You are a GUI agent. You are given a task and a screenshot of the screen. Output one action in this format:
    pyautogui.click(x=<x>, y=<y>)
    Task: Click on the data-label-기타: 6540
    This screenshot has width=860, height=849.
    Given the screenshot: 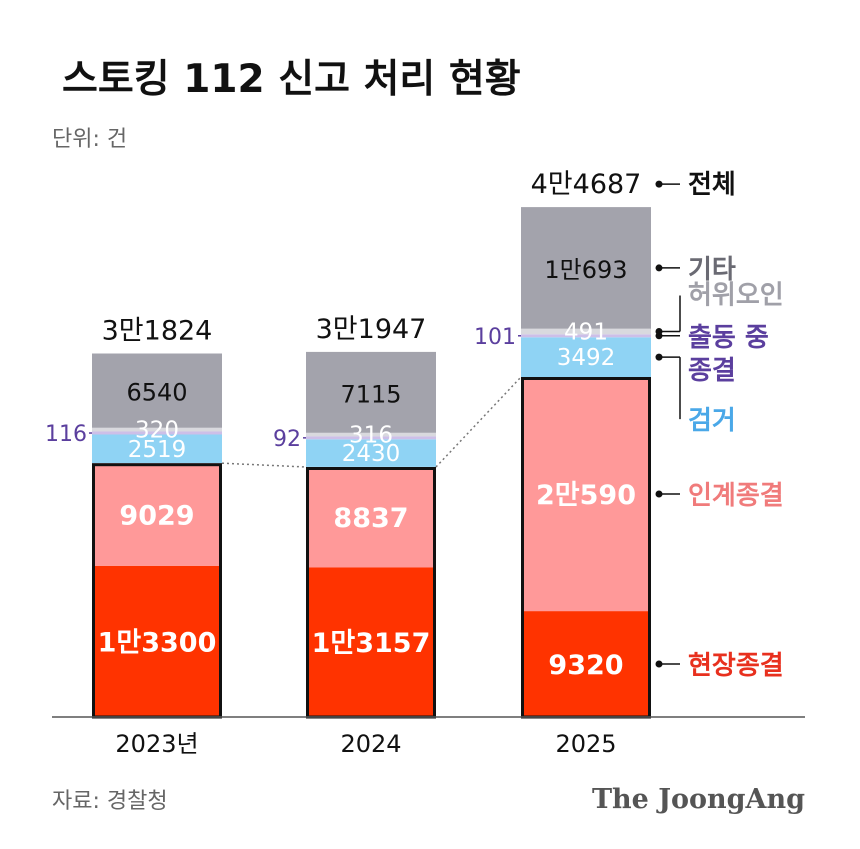 What is the action you would take?
    pyautogui.click(x=156, y=393)
    